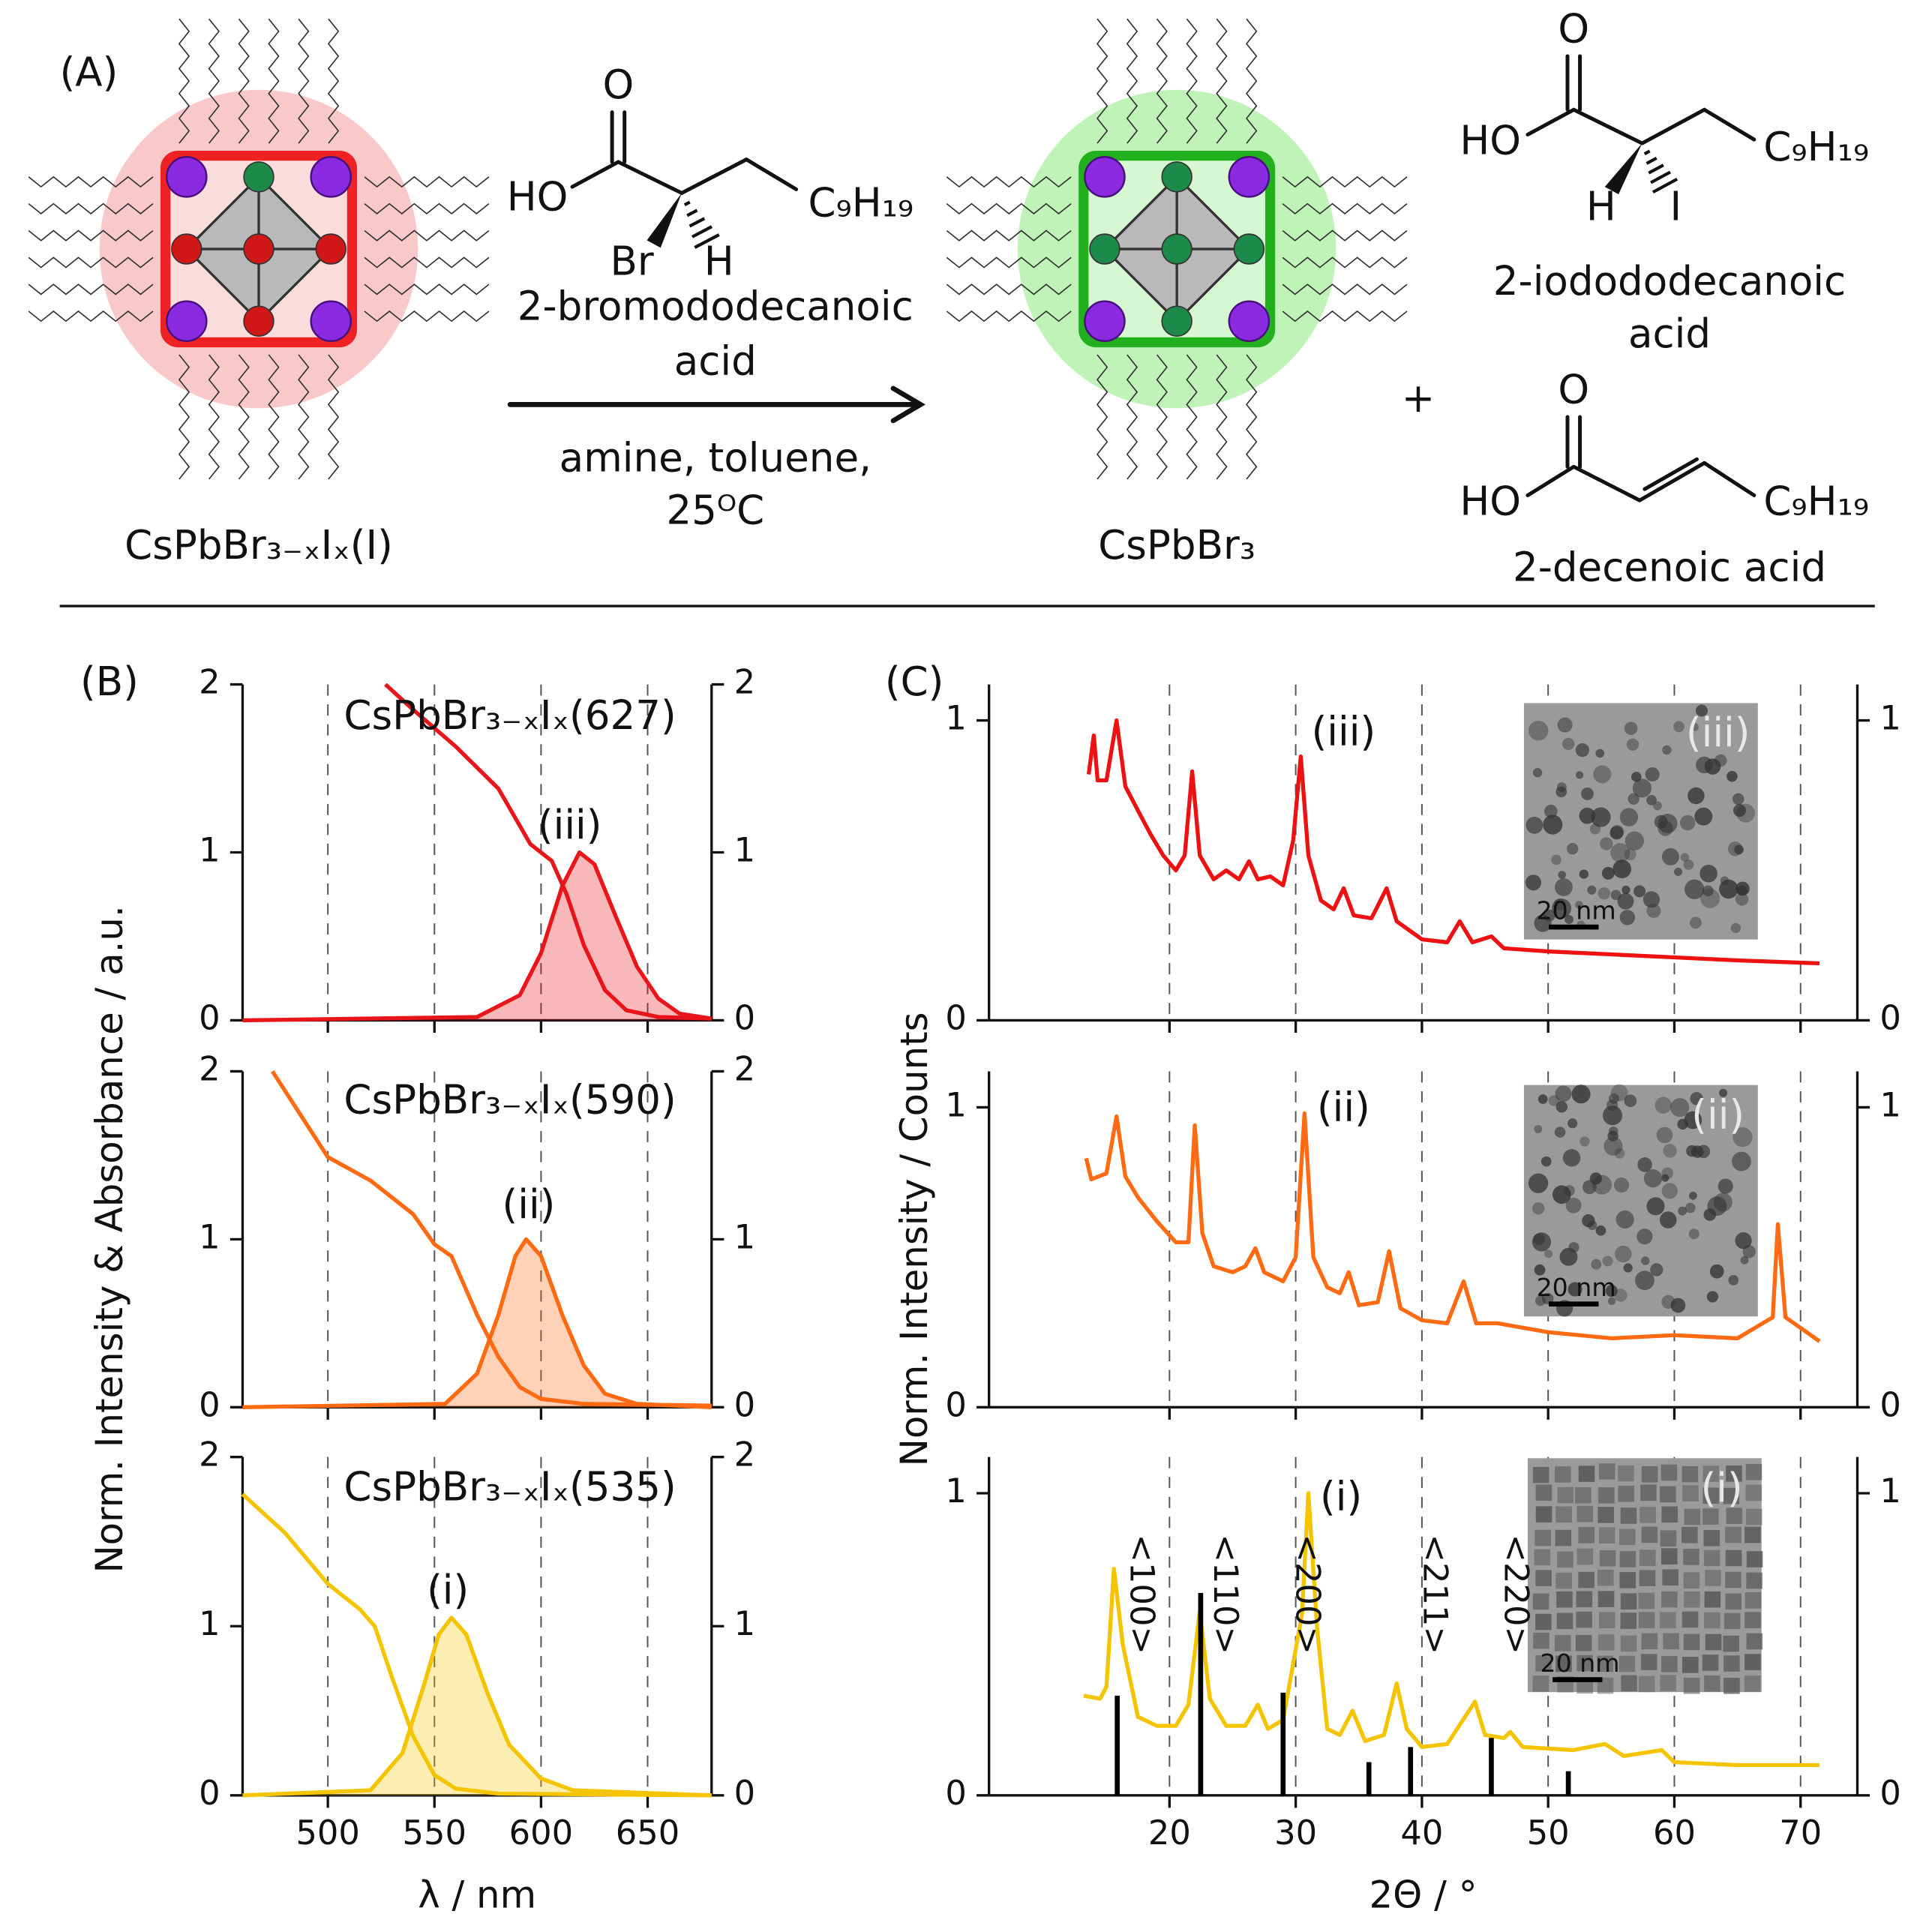  I want to click on x-tick-label: 50, so click(1548, 1832).